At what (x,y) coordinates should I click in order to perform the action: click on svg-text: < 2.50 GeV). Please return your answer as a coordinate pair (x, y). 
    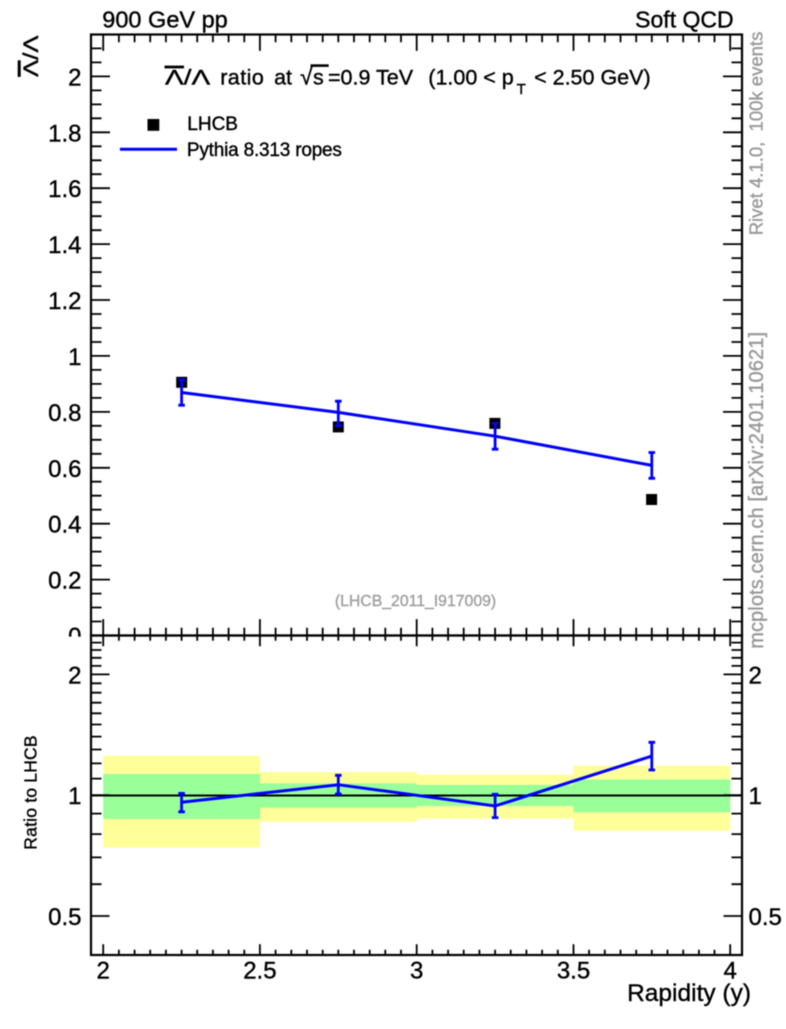
    Looking at the image, I should click on (592, 78).